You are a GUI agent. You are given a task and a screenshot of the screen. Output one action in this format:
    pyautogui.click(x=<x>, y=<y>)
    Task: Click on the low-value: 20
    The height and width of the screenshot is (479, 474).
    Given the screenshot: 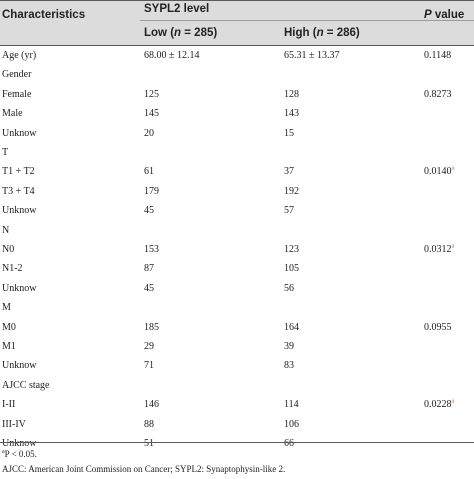 What is the action you would take?
    pyautogui.click(x=149, y=133)
    